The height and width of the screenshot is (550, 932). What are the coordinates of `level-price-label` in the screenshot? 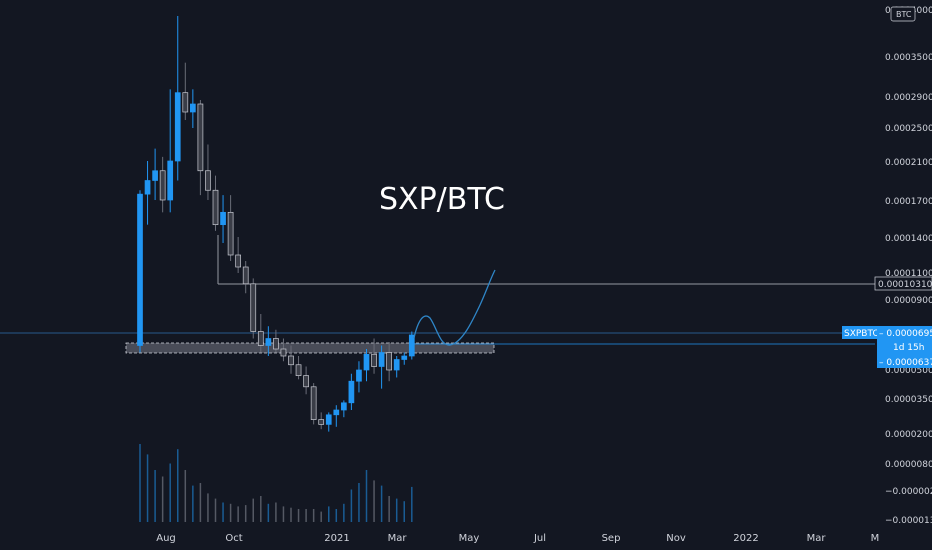 It's located at (903, 283).